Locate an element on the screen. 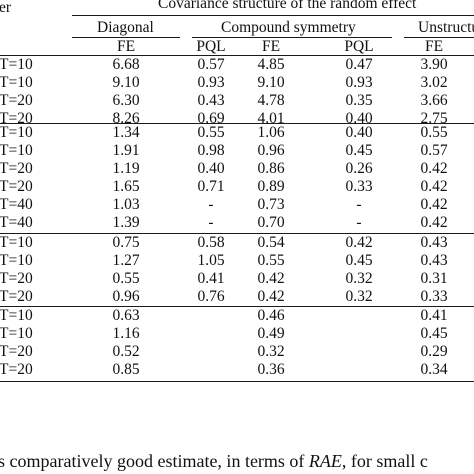  table-cell: 0.26 is located at coordinates (359, 168).